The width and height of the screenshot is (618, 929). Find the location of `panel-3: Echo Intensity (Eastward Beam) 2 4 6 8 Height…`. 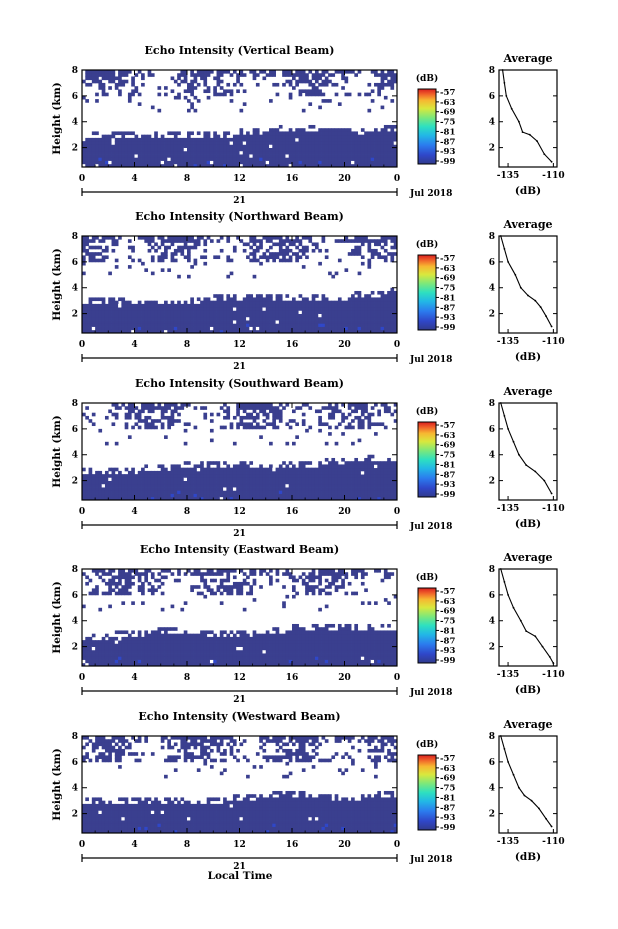

panel-3: Echo Intensity (Eastward Beam) 2 4 6 8 Height… is located at coordinates (308, 624).